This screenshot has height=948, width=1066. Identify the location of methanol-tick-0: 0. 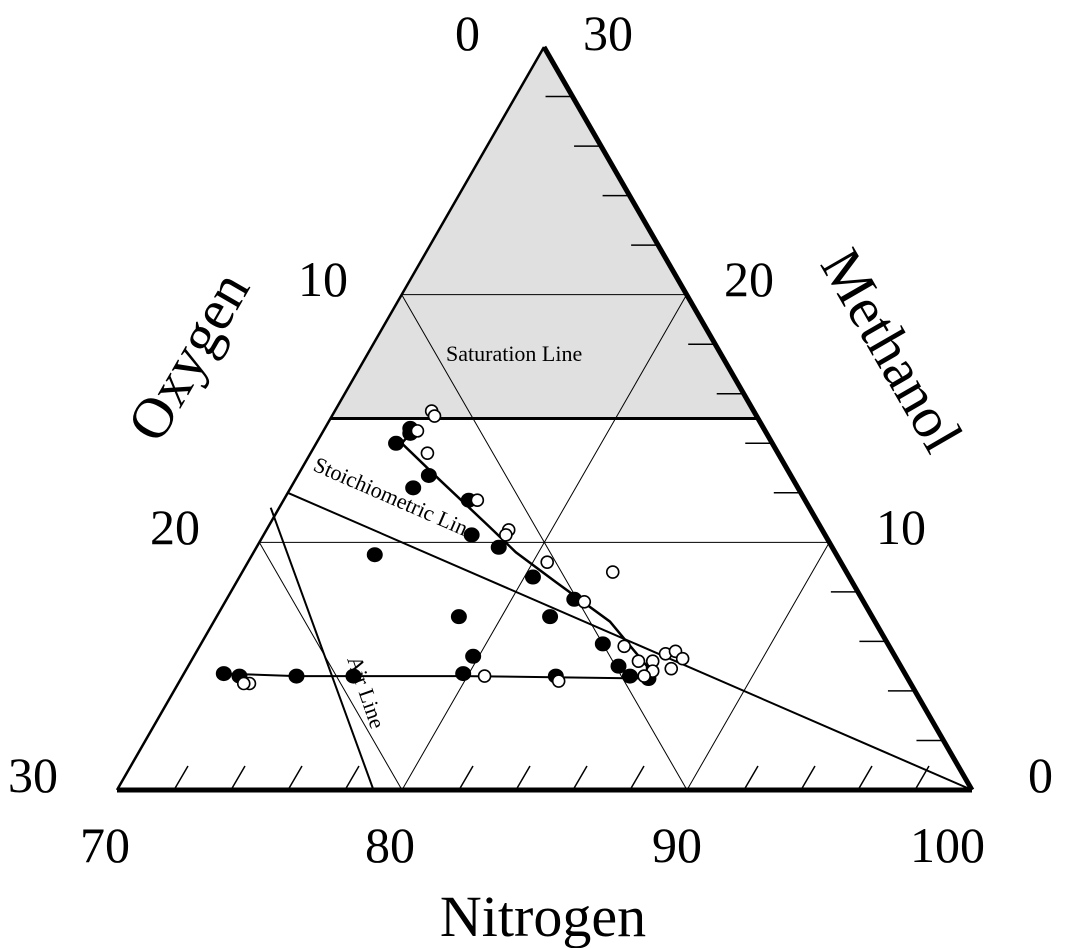
(1040, 775).